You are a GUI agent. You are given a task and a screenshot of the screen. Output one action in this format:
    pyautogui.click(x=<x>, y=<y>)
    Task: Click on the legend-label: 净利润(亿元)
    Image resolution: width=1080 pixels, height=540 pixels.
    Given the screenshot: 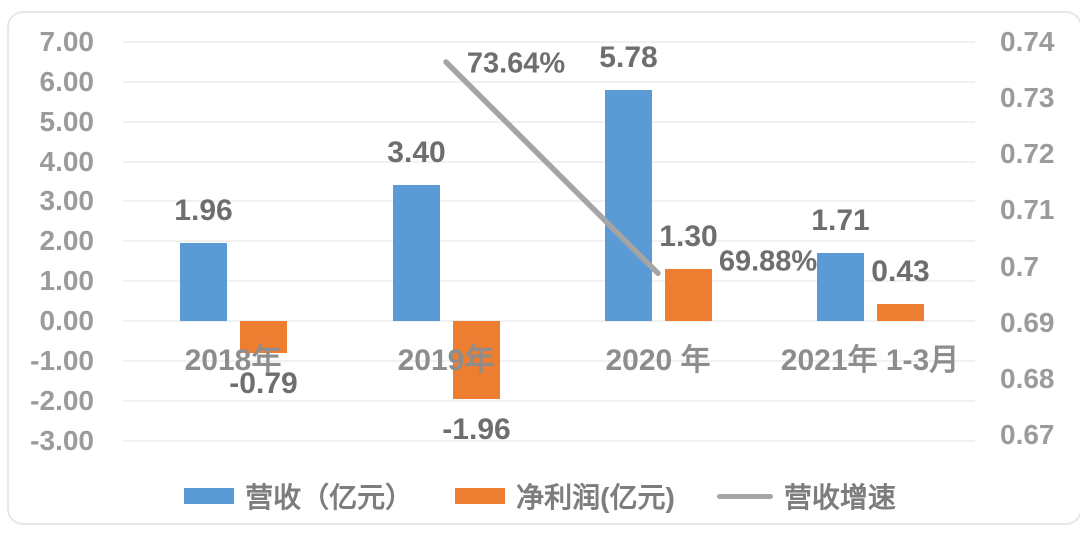 What is the action you would take?
    pyautogui.click(x=595, y=497)
    